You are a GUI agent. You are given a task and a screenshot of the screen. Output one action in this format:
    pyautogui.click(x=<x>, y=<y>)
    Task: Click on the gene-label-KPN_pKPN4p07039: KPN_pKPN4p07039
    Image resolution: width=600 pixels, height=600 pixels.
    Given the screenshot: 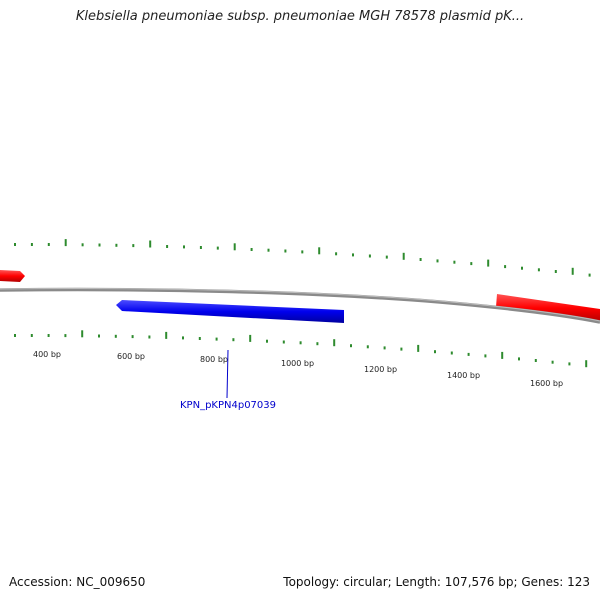 What is the action you would take?
    pyautogui.click(x=228, y=405)
    